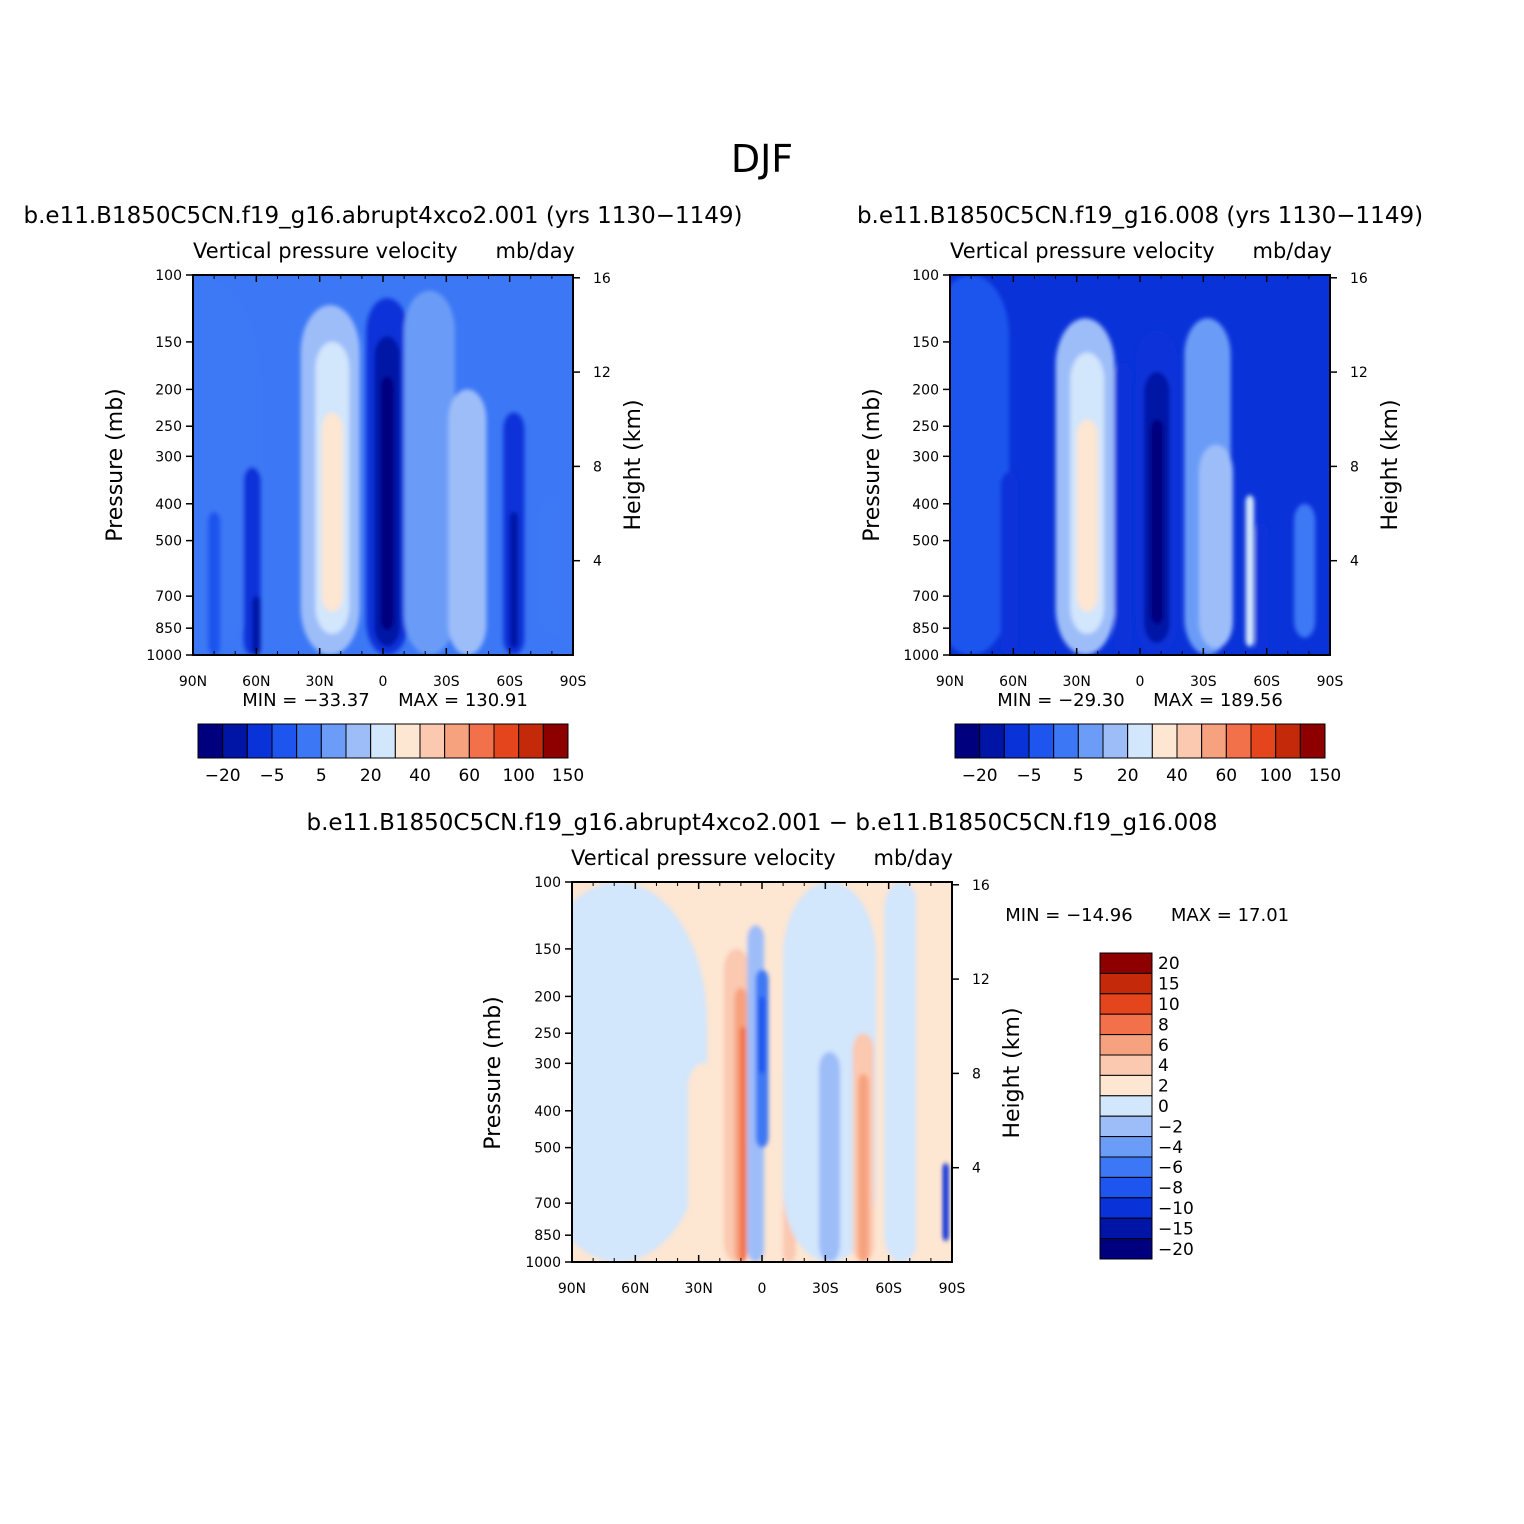 This screenshot has width=1524, height=1524. What do you see at coordinates (390, 754) in the screenshot?
I see `colorbar: −20 −5 5 20 40 60 100 150` at bounding box center [390, 754].